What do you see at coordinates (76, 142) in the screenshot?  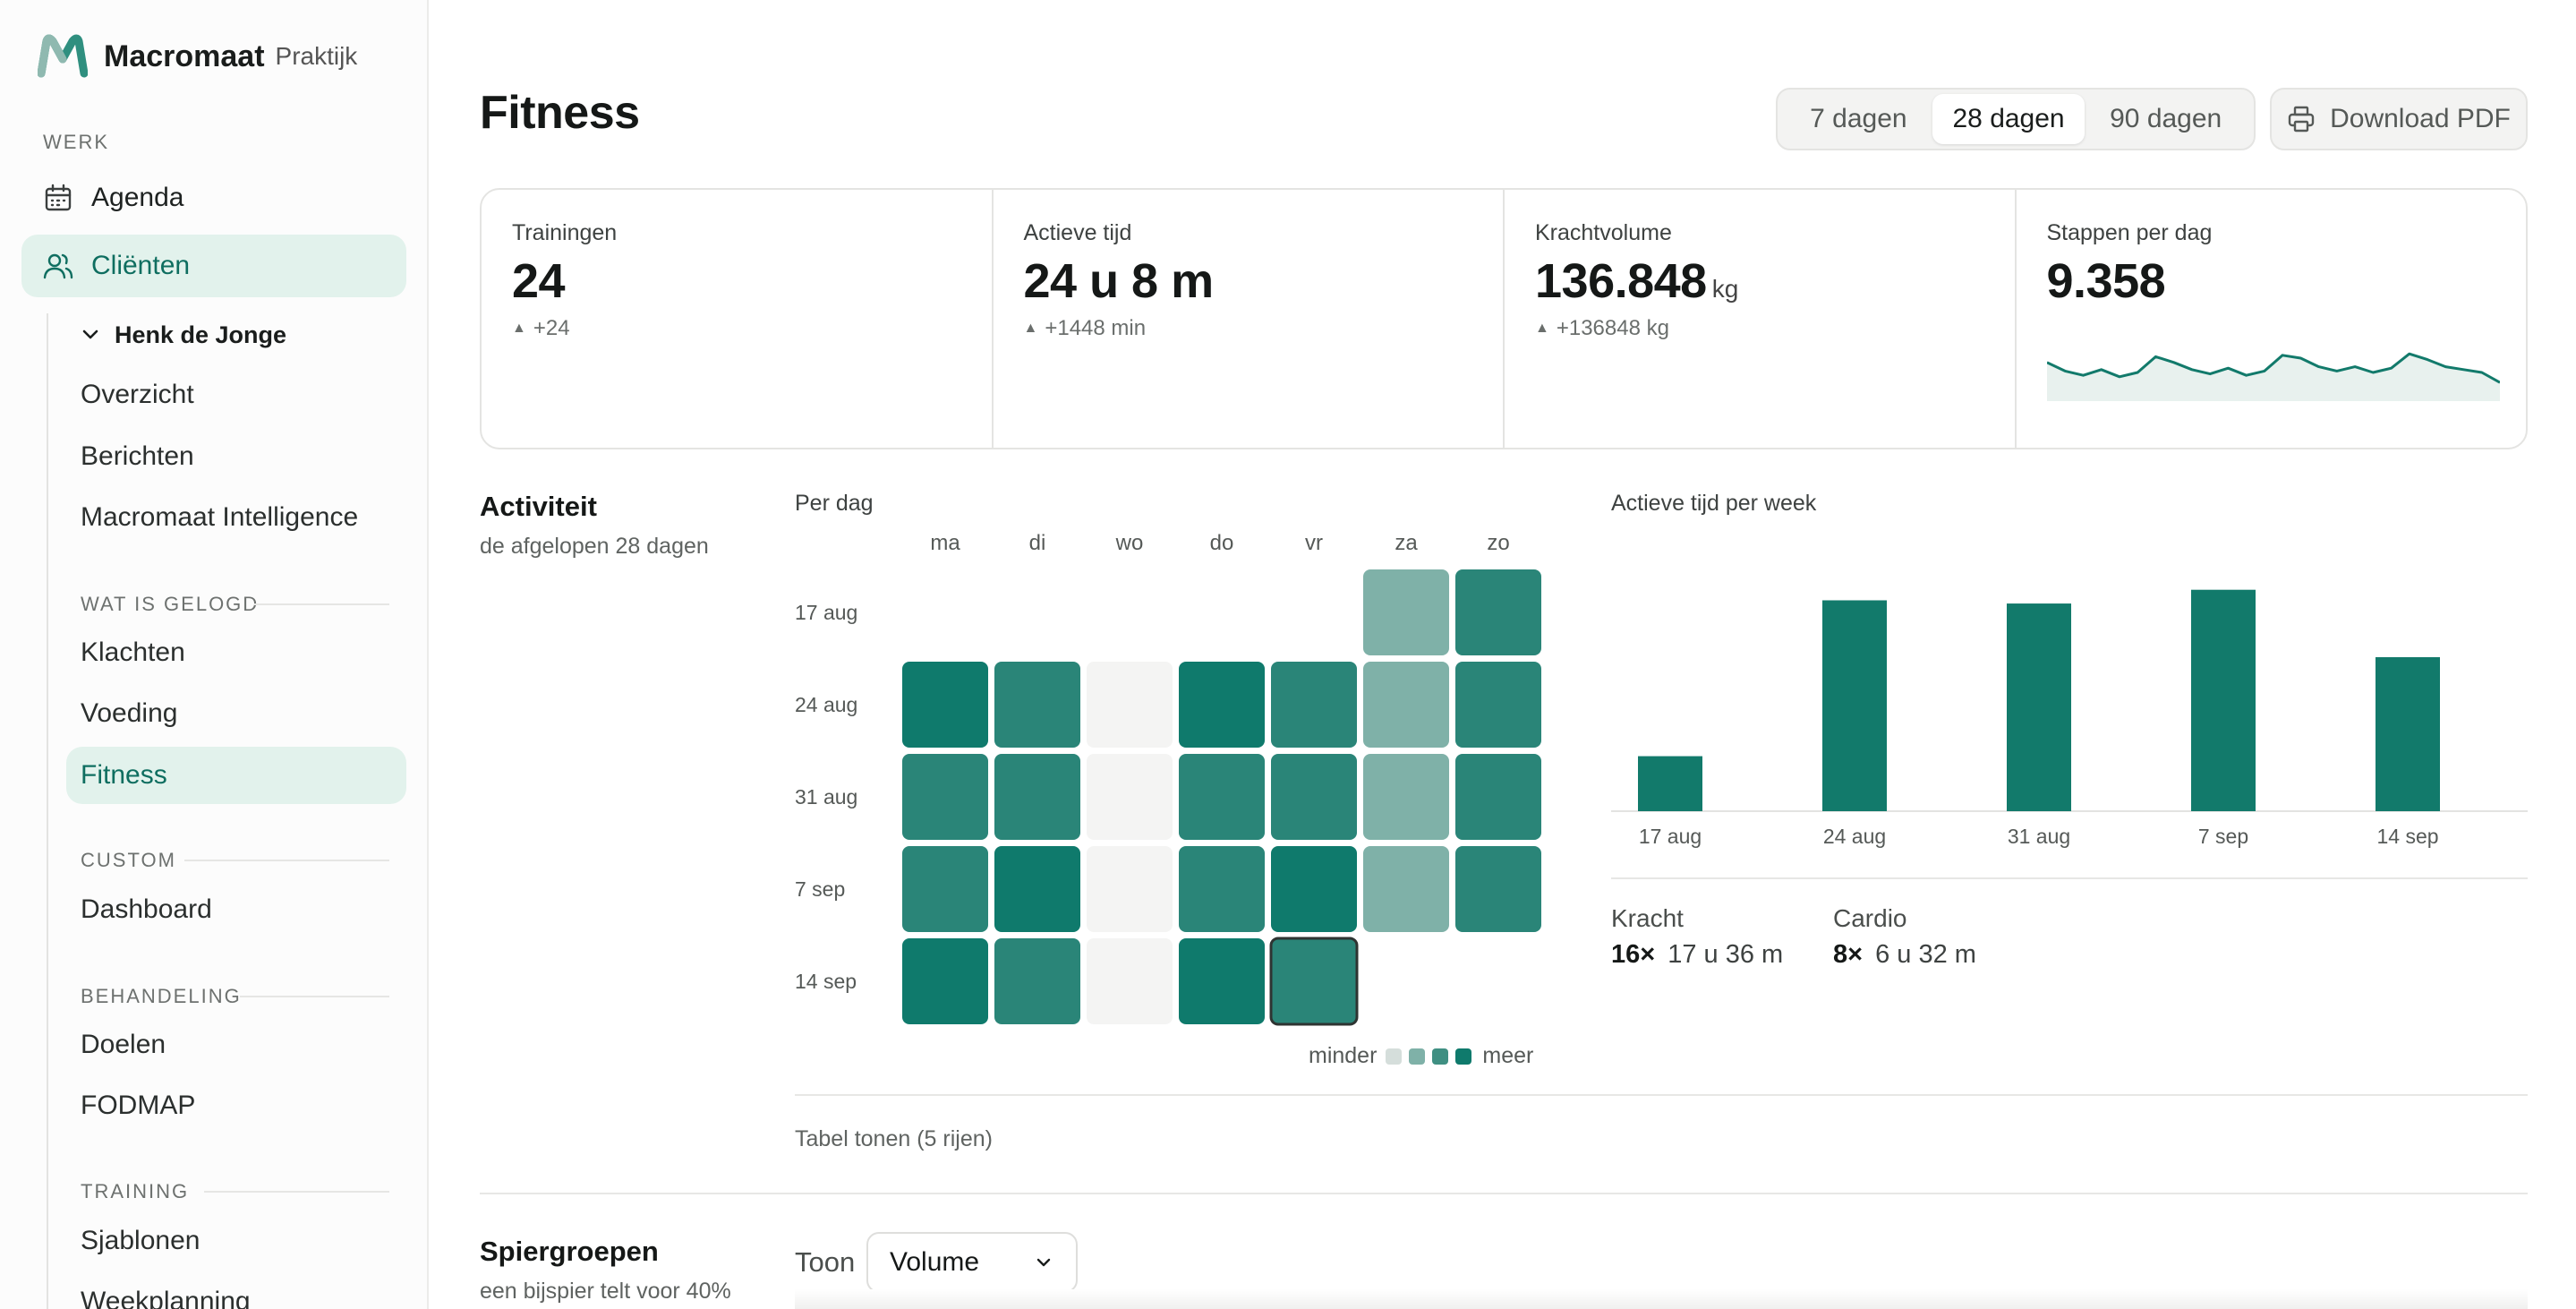 I see `section-label-werk: WERK` at bounding box center [76, 142].